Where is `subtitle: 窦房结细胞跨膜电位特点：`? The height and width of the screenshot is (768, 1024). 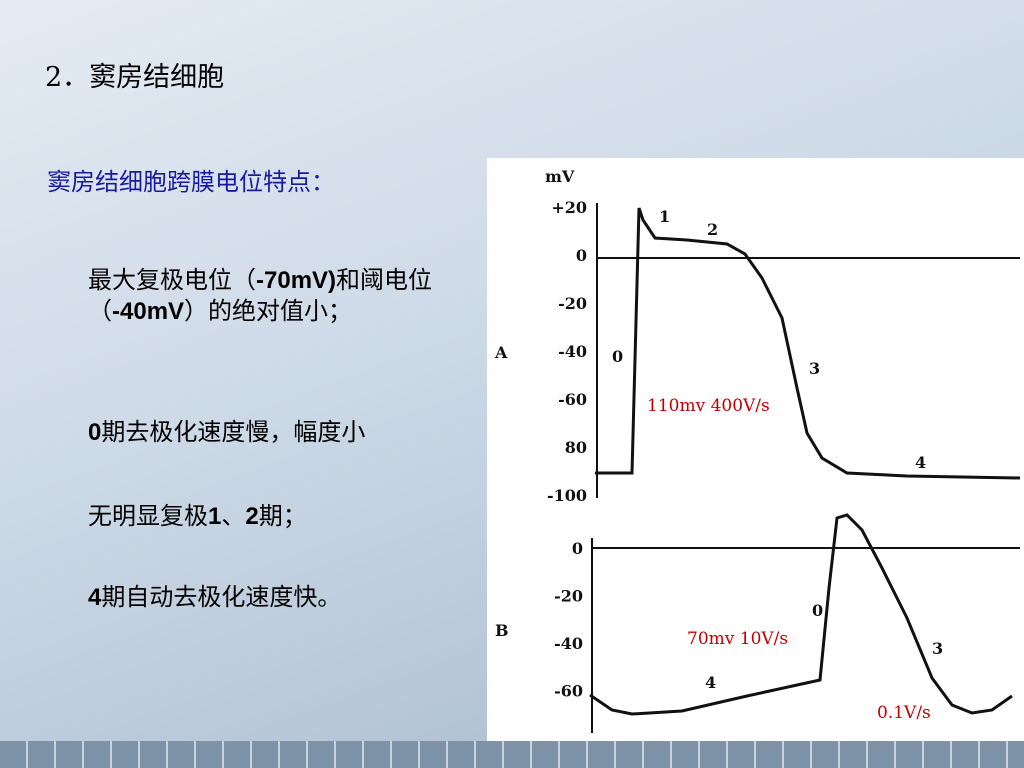 subtitle: 窦房结细胞跨膜电位特点： is located at coordinates (191, 182).